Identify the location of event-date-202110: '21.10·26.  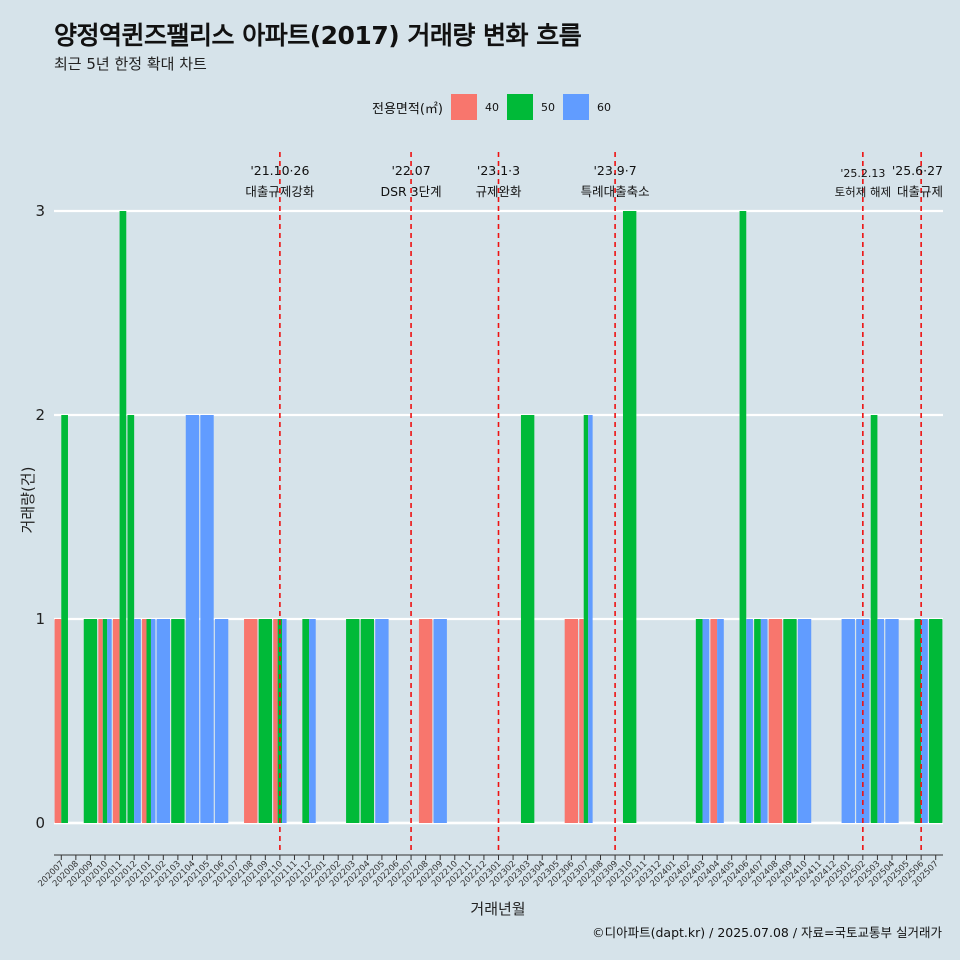
(279, 170).